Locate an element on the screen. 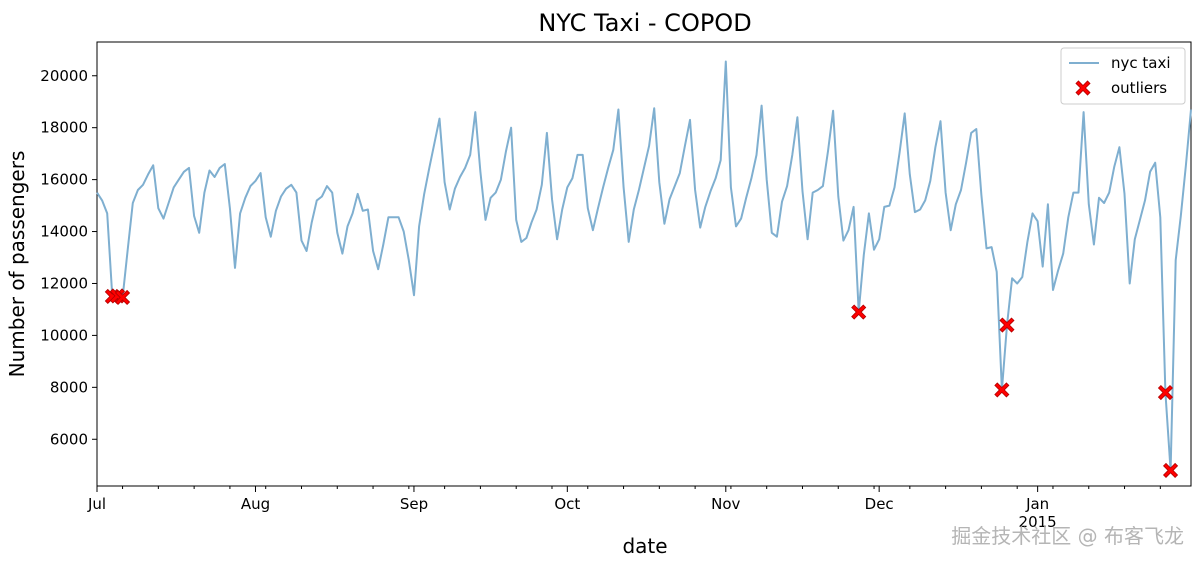  x-axis-title: date is located at coordinates (644, 546).